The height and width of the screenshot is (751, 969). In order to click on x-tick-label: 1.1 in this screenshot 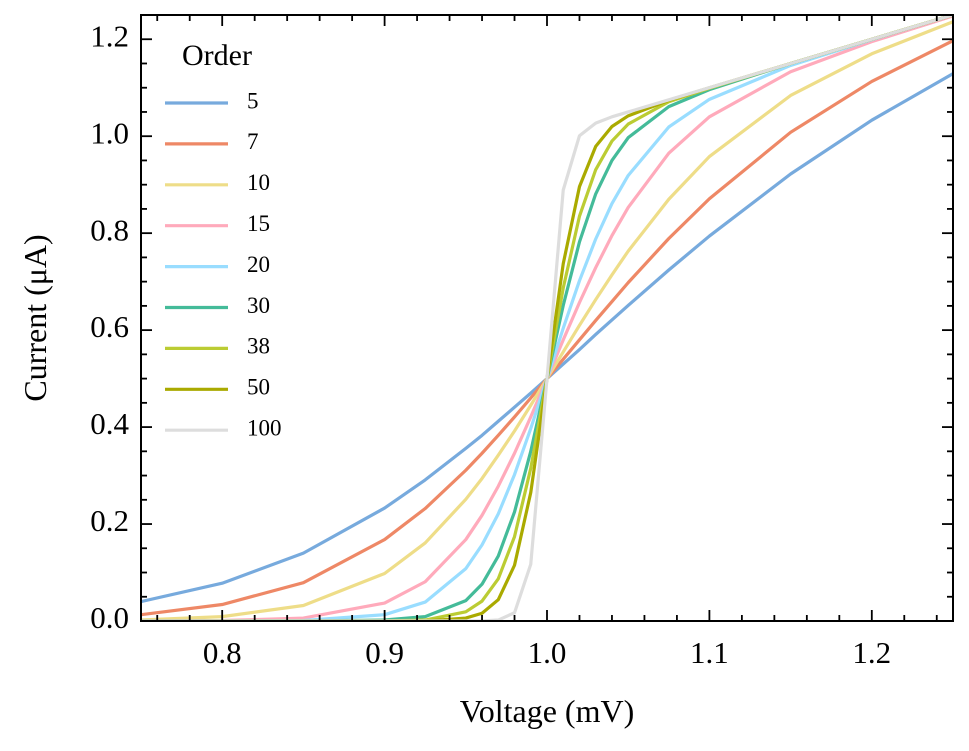, I will do `click(709, 652)`.